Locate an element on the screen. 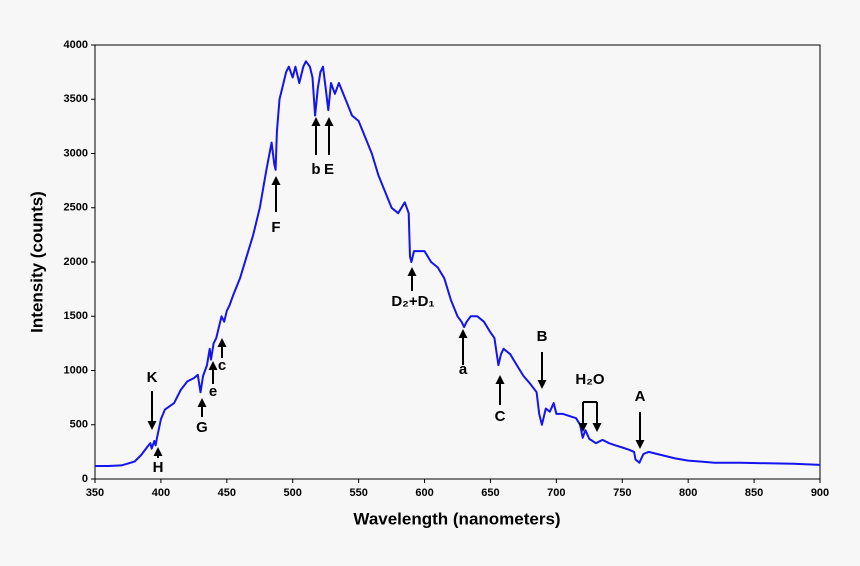 Image resolution: width=860 pixels, height=566 pixels. y-tick-label: 4000 is located at coordinates (76, 45).